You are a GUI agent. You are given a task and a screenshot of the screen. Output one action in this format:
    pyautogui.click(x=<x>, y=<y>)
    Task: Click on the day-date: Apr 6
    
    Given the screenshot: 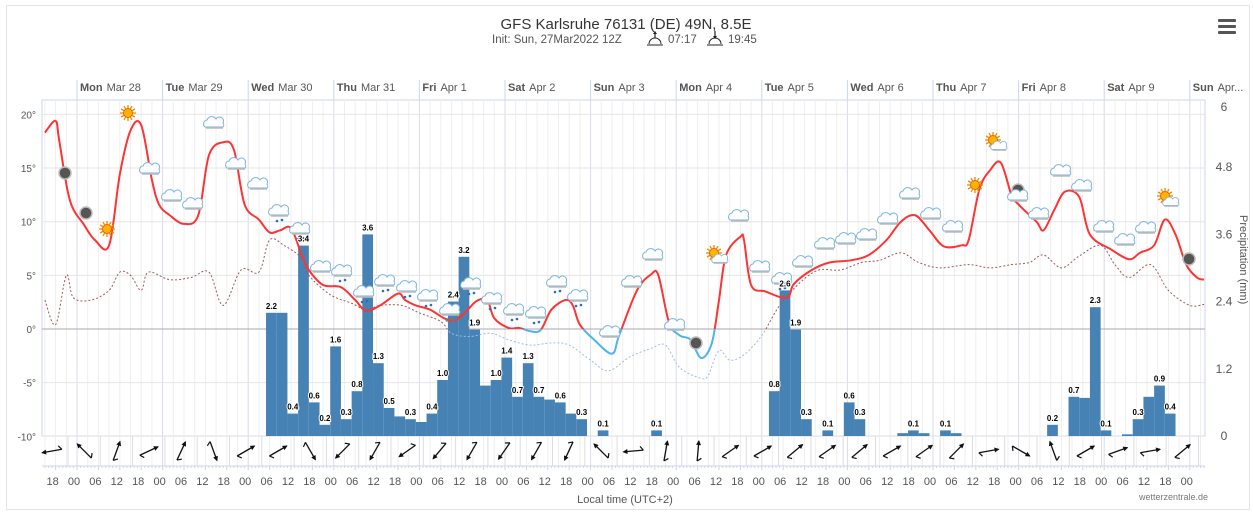 What is the action you would take?
    pyautogui.click(x=890, y=88)
    